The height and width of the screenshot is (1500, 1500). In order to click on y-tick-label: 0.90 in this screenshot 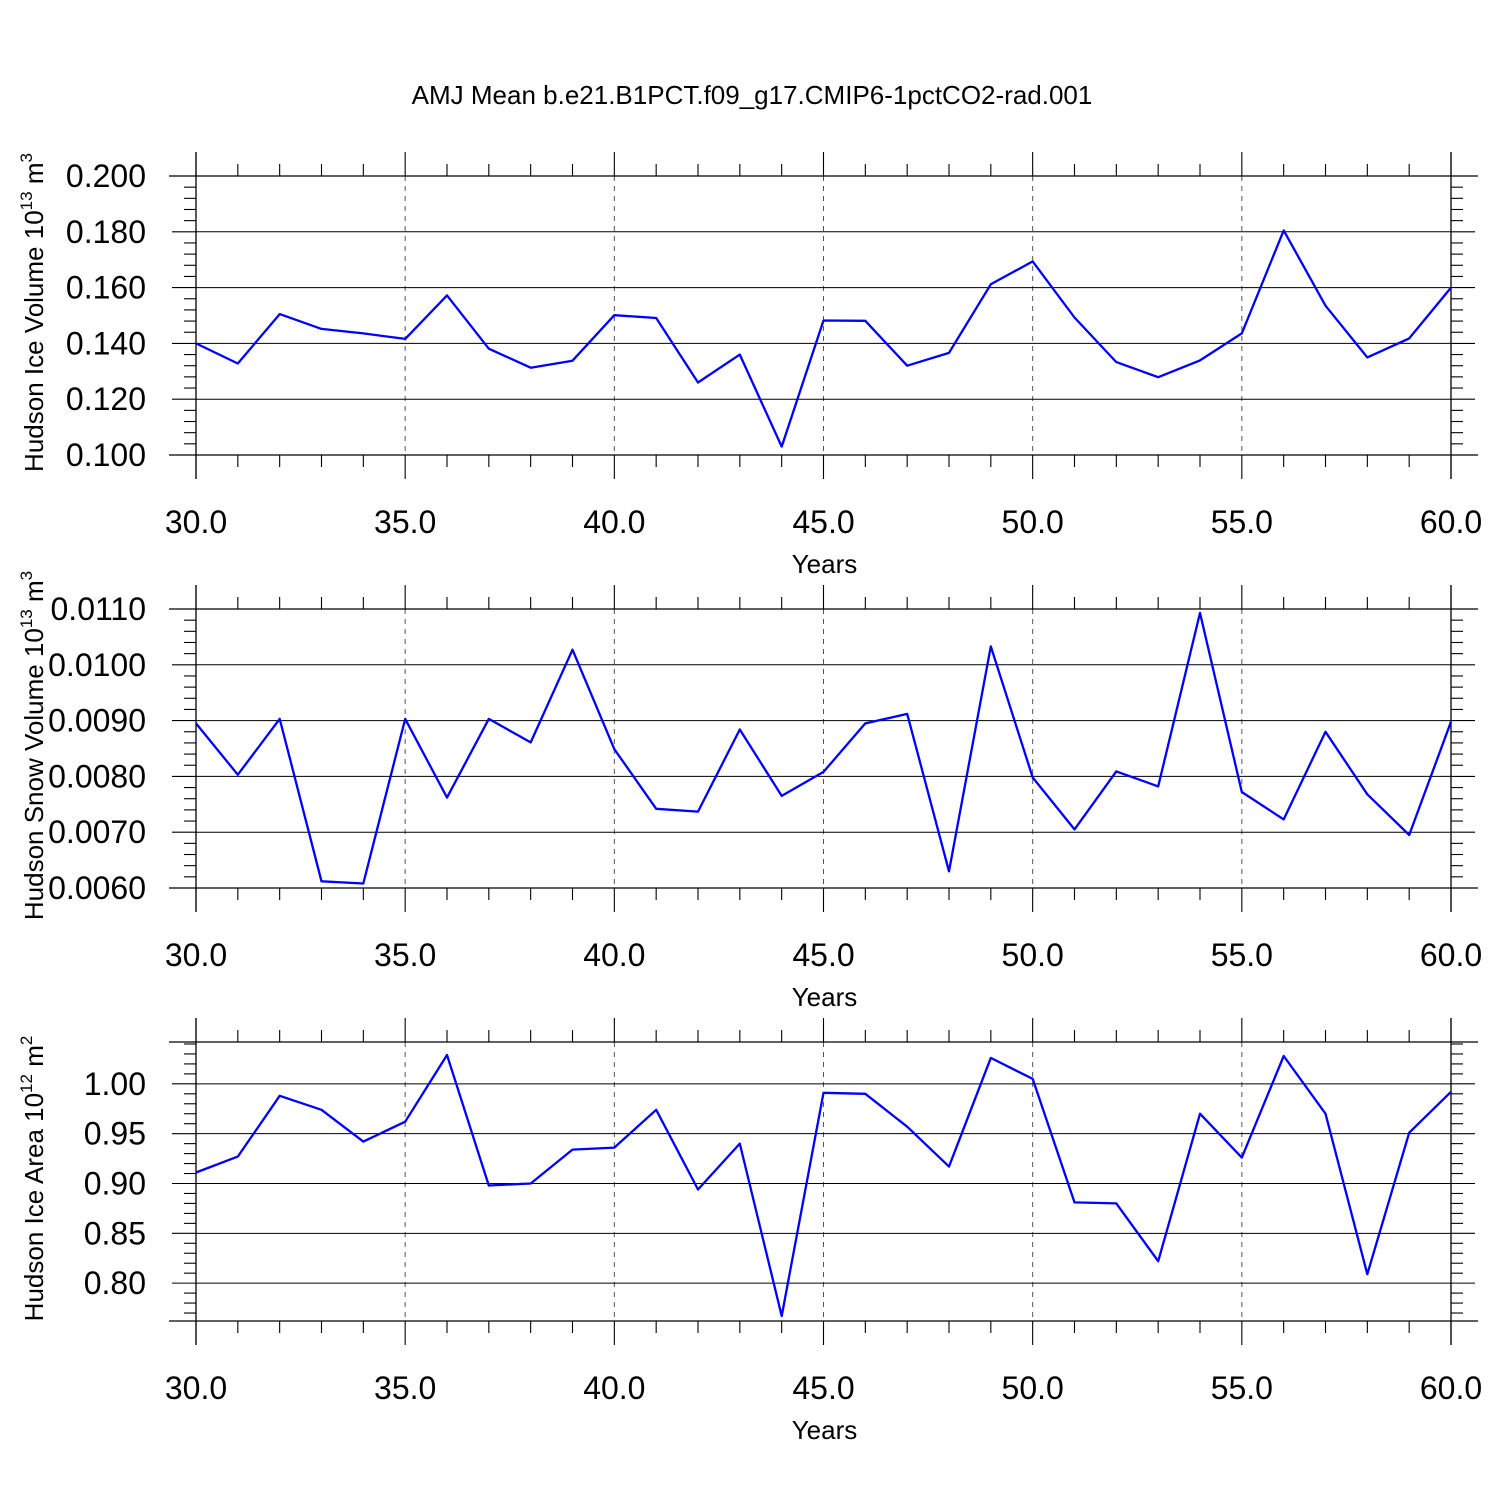, I will do `click(115, 1183)`.